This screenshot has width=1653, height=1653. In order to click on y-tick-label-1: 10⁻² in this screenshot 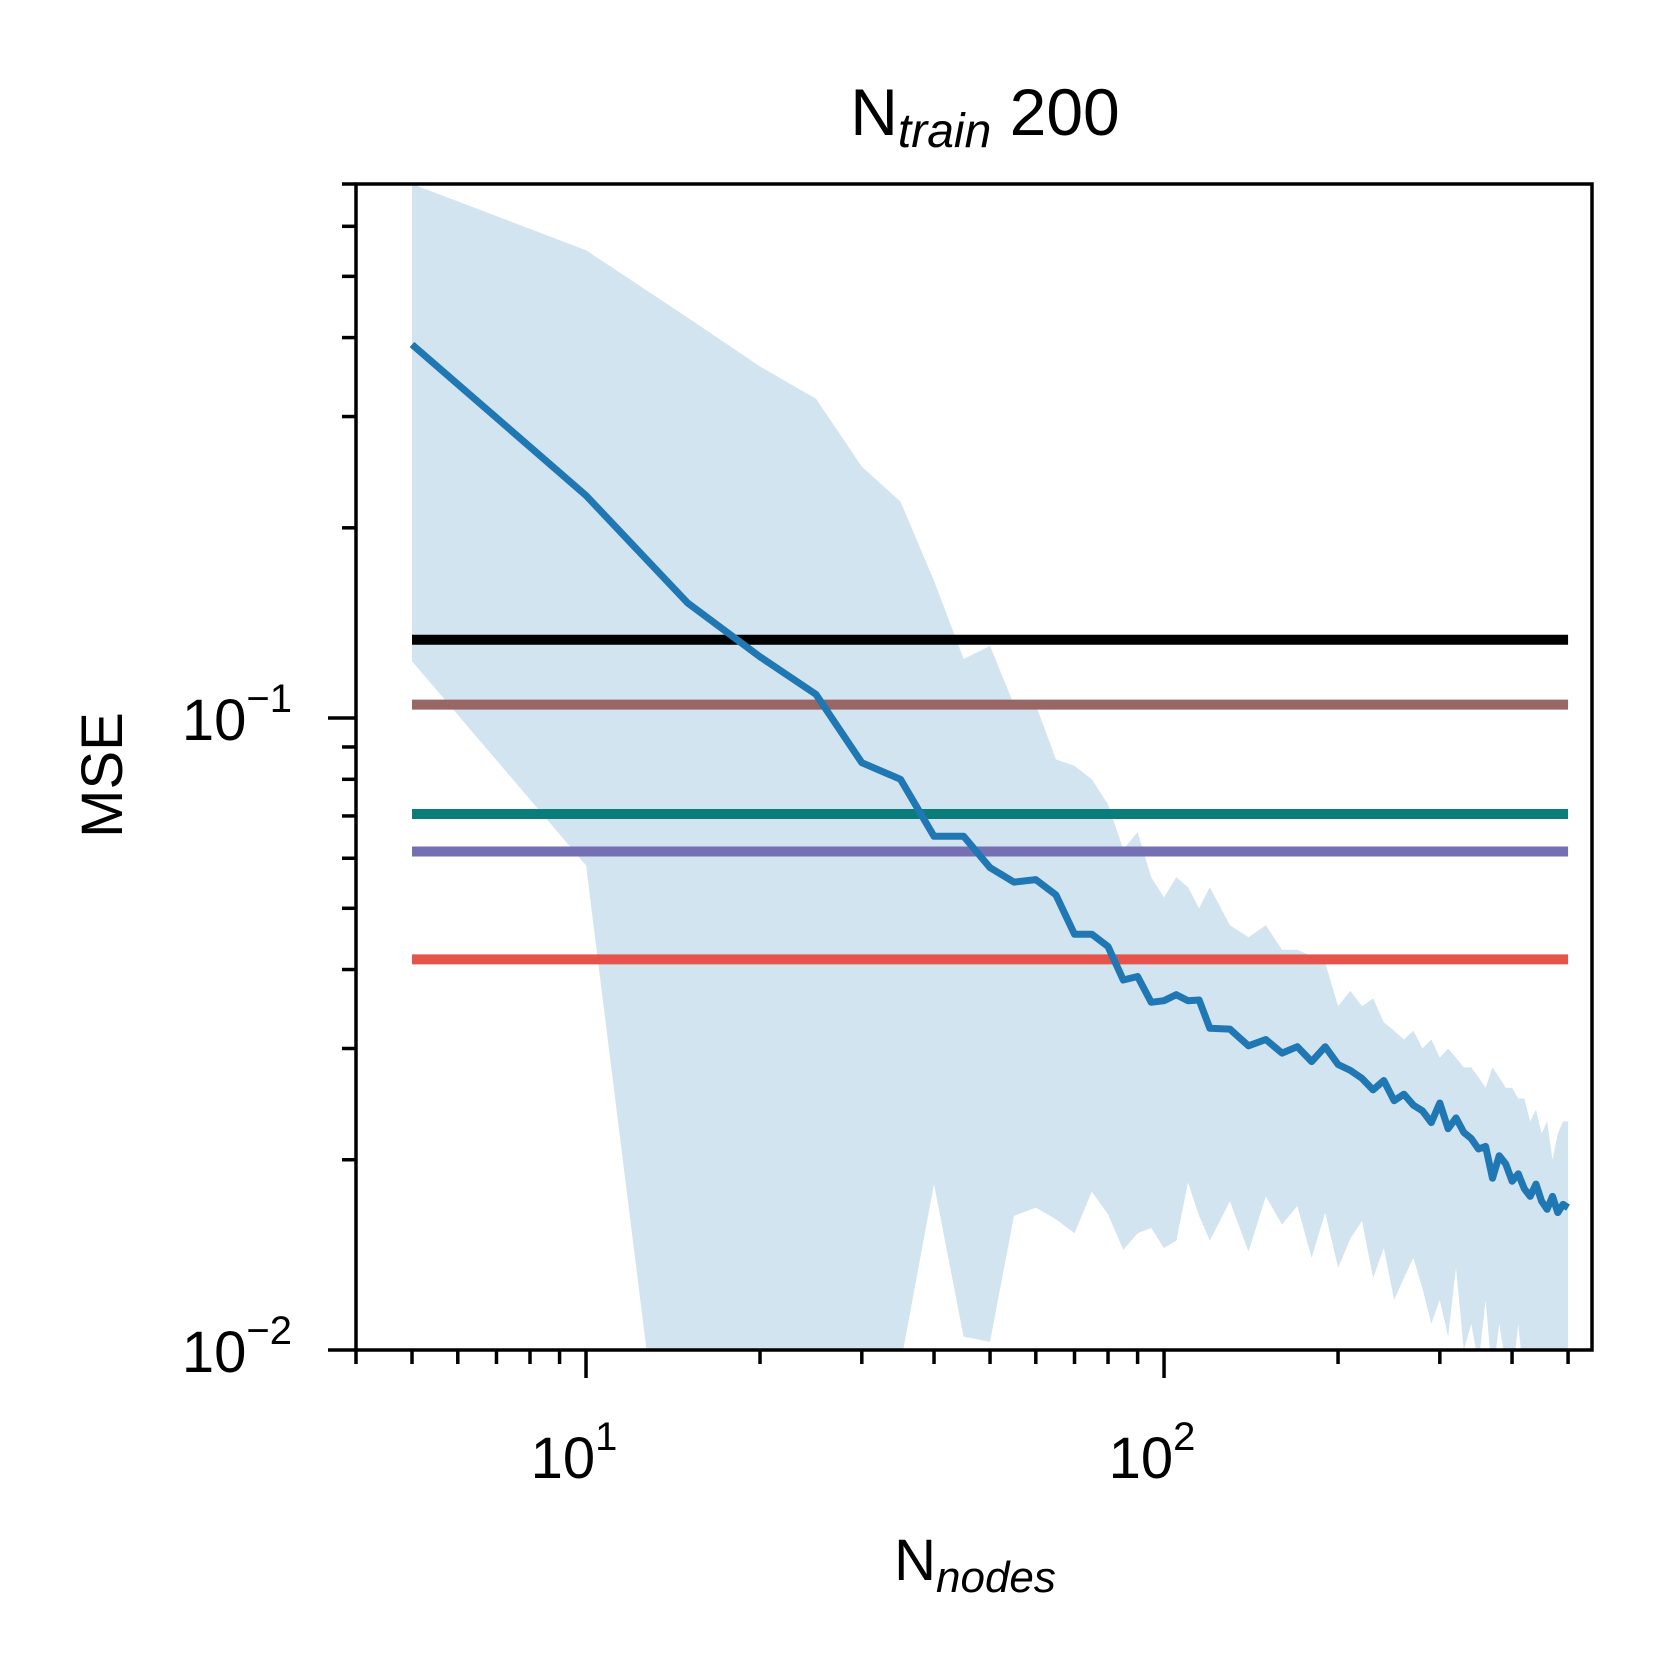, I will do `click(237, 1347)`.